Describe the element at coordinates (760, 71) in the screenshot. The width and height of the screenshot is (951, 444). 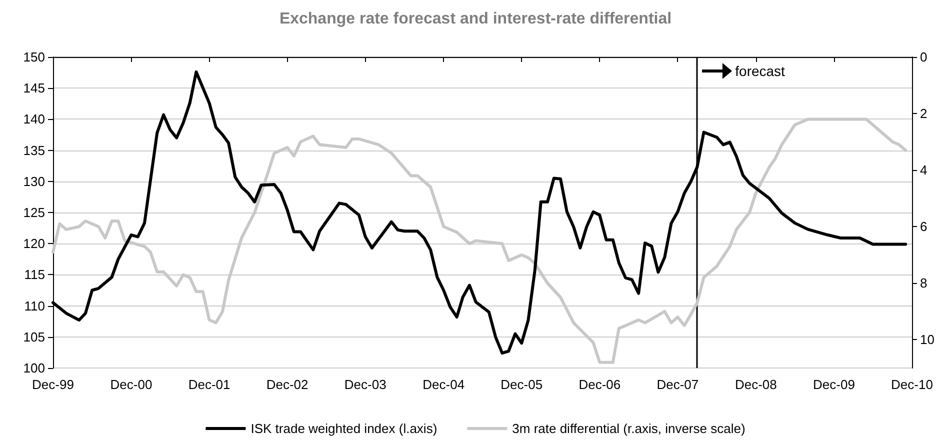
I see `ref-line-label: forecast` at that location.